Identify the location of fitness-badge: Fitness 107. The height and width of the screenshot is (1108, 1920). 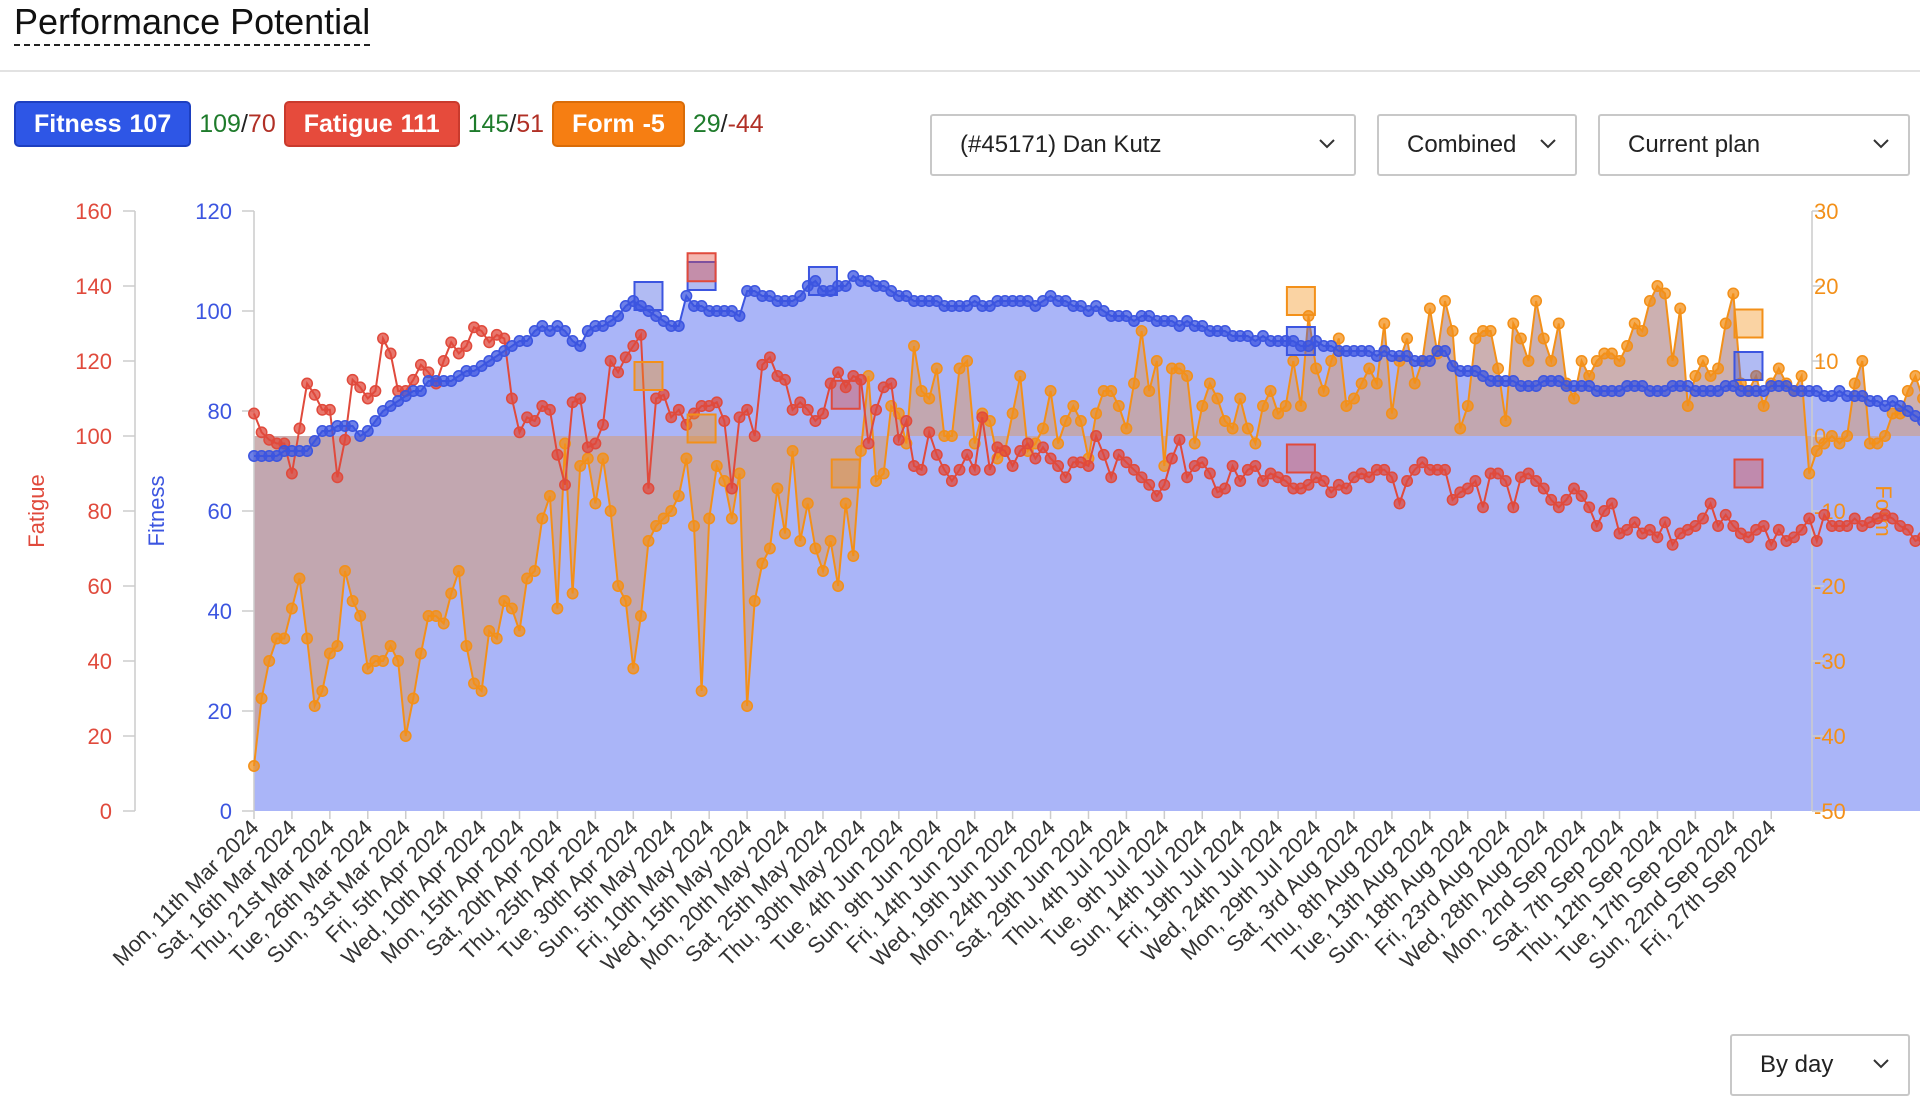
(103, 124).